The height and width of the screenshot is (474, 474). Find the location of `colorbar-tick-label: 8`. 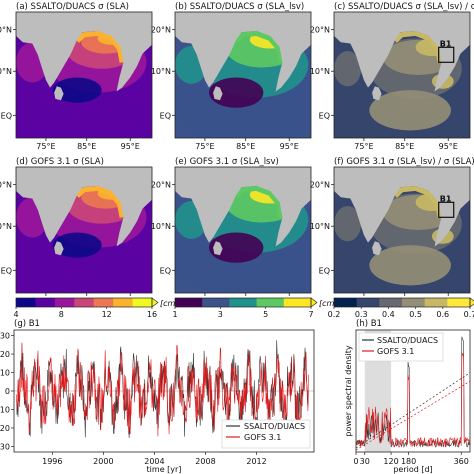

colorbar-tick-label: 8 is located at coordinates (61, 314).